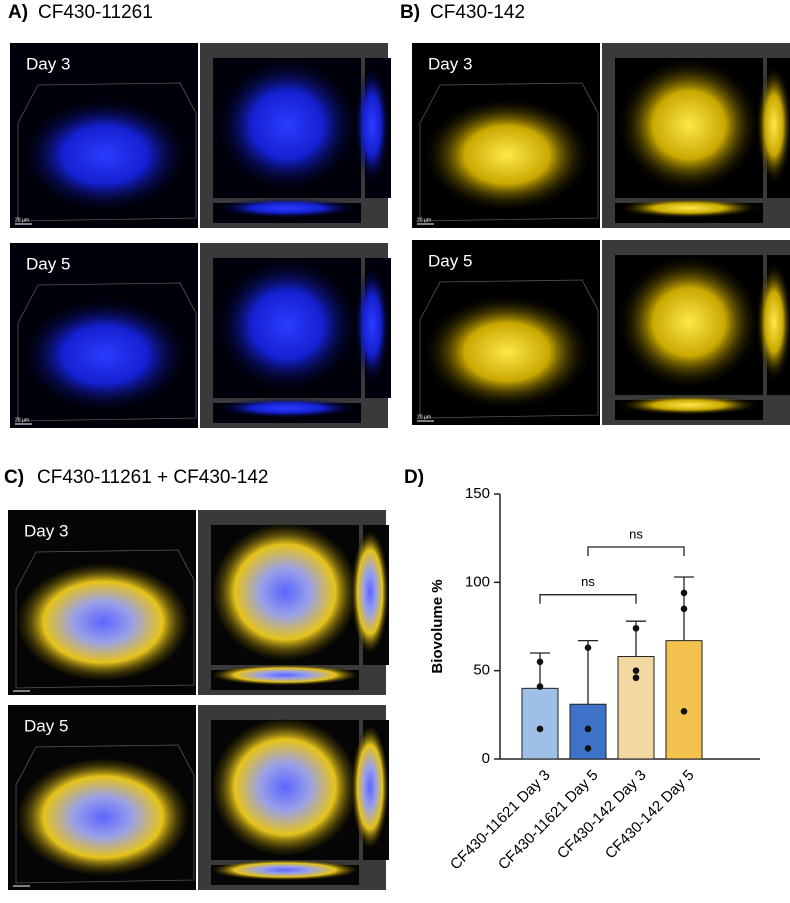 Image resolution: width=790 pixels, height=903 pixels. What do you see at coordinates (14, 477) in the screenshot?
I see `panel-label: C)` at bounding box center [14, 477].